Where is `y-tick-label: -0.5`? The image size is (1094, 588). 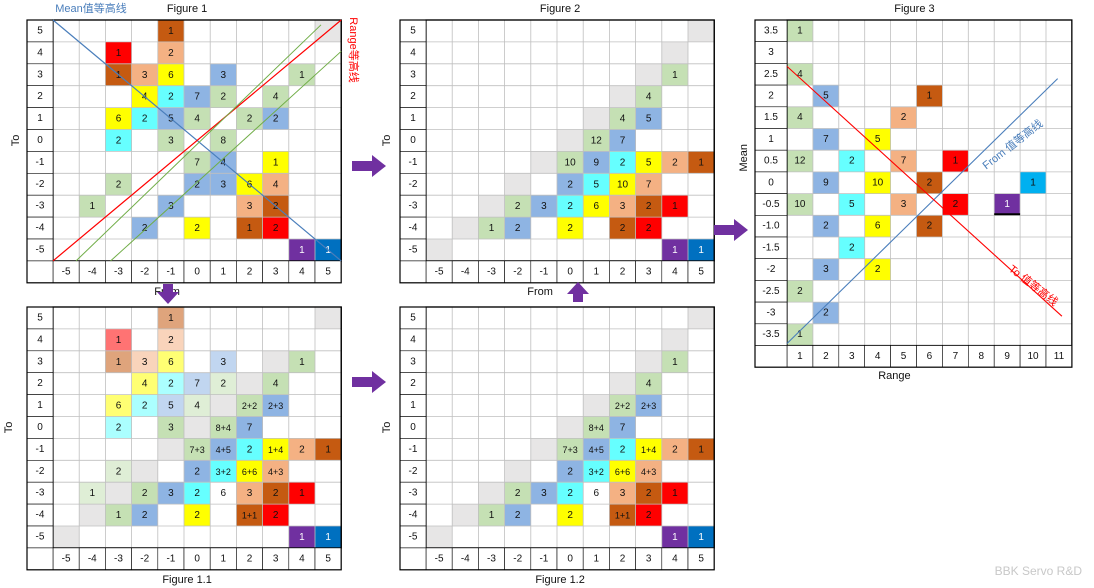
y-tick-label: -0.5 is located at coordinates (771, 204).